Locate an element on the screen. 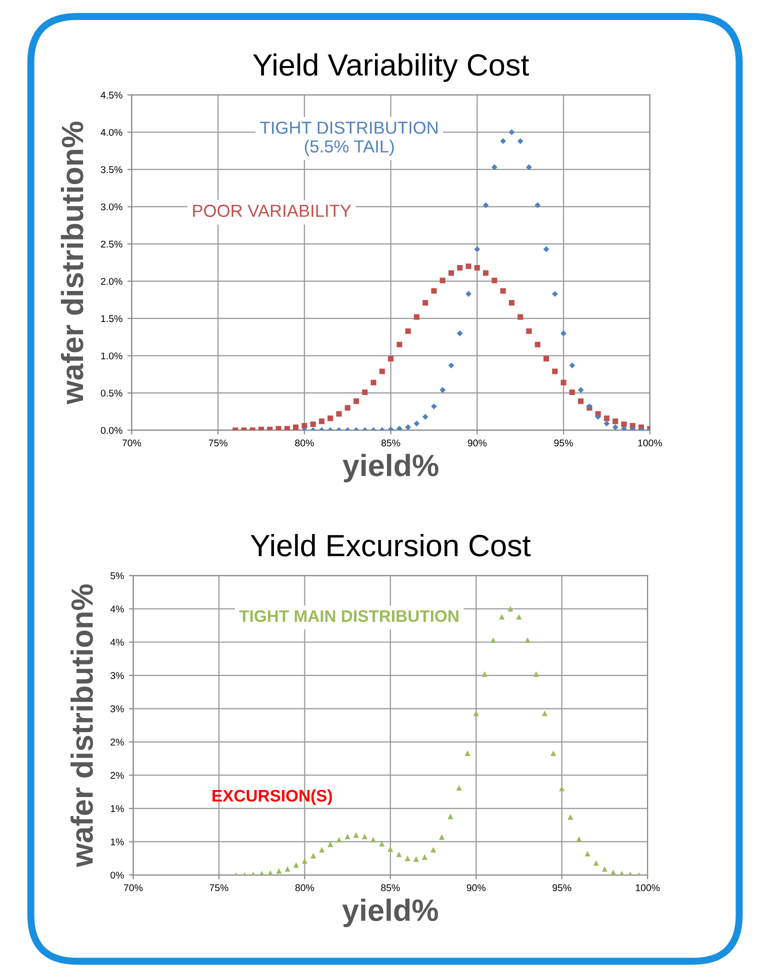 The height and width of the screenshot is (969, 770). x-axis-title: yield% is located at coordinates (390, 913).